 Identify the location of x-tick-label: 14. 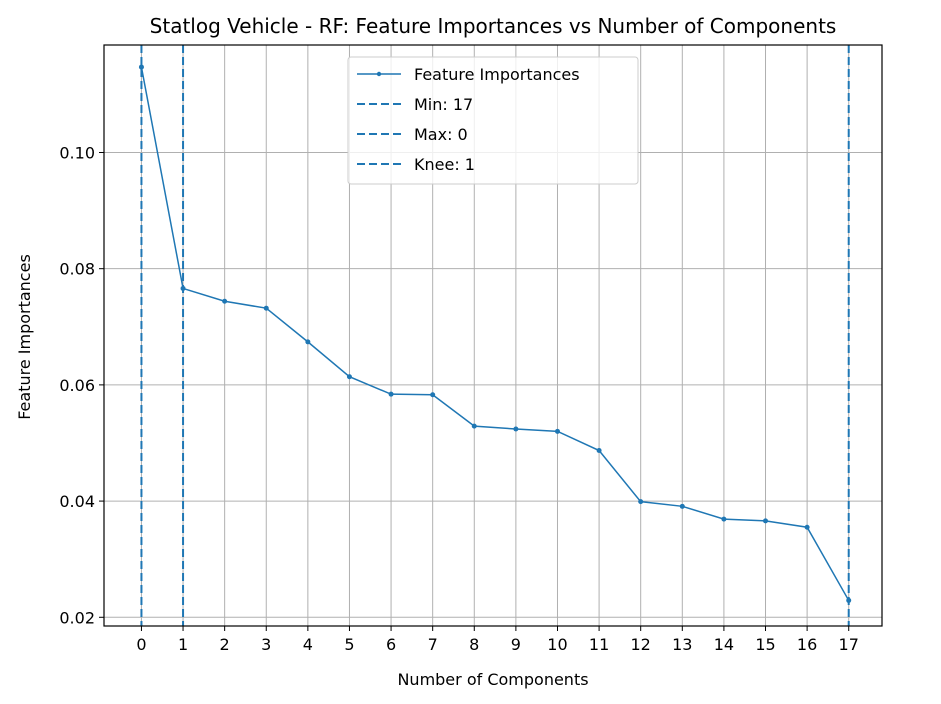
(724, 644).